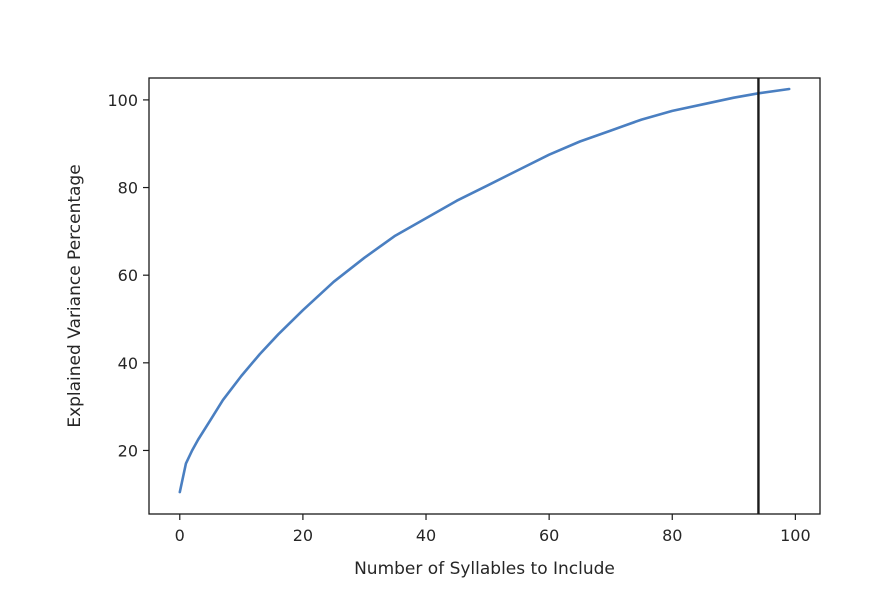  Describe the element at coordinates (128, 363) in the screenshot. I see `y-tick-label: 40` at that location.